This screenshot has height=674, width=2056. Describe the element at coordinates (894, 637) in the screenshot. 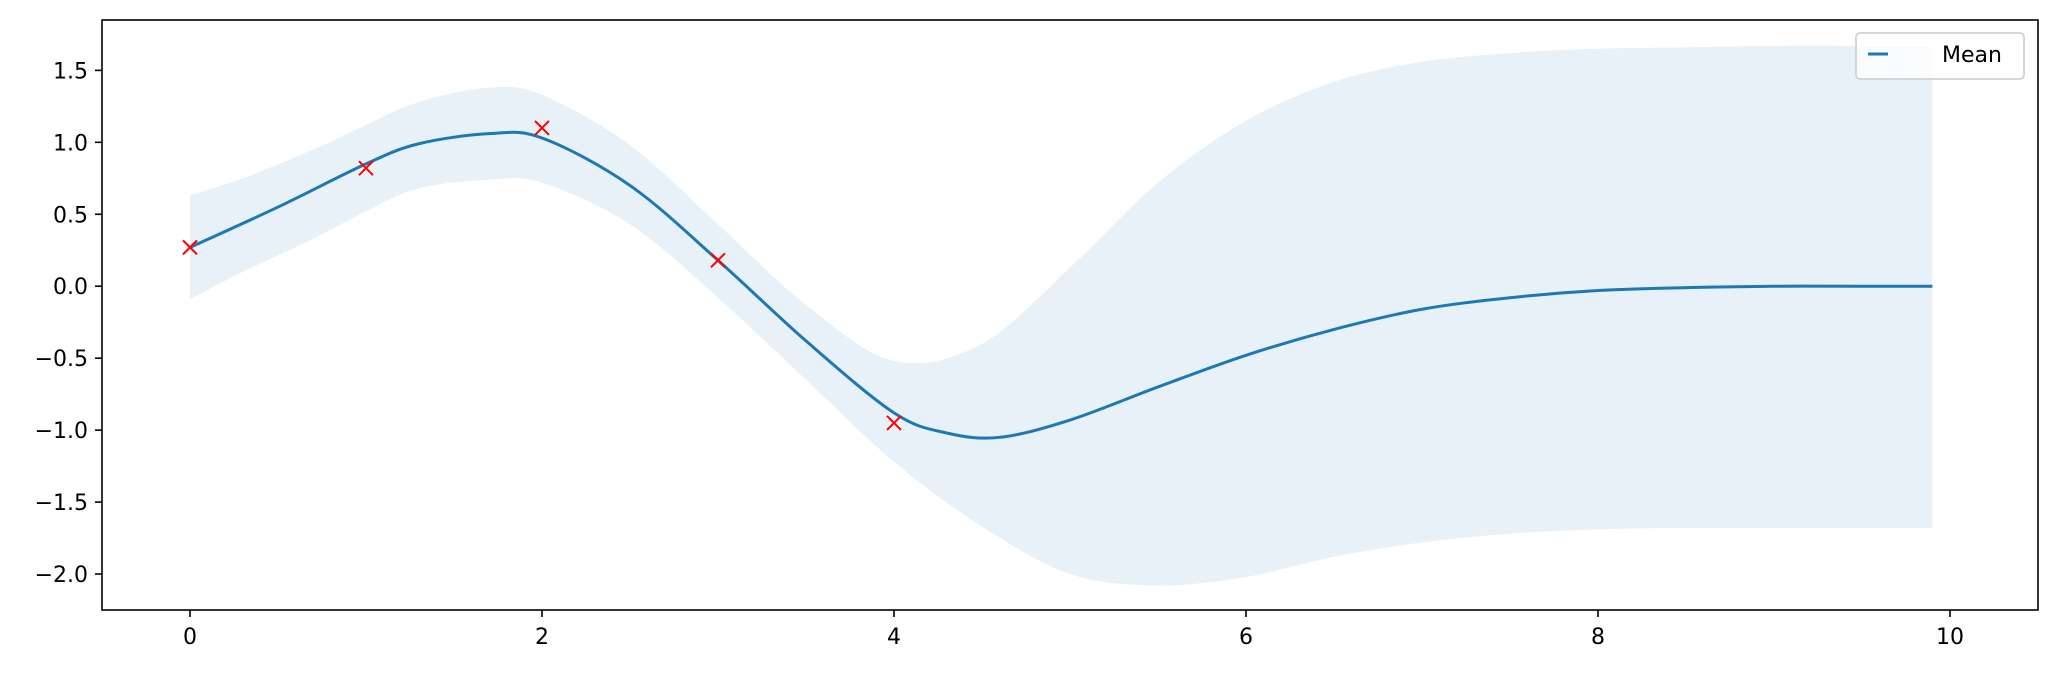

I see `x-tick-label: 4` at that location.